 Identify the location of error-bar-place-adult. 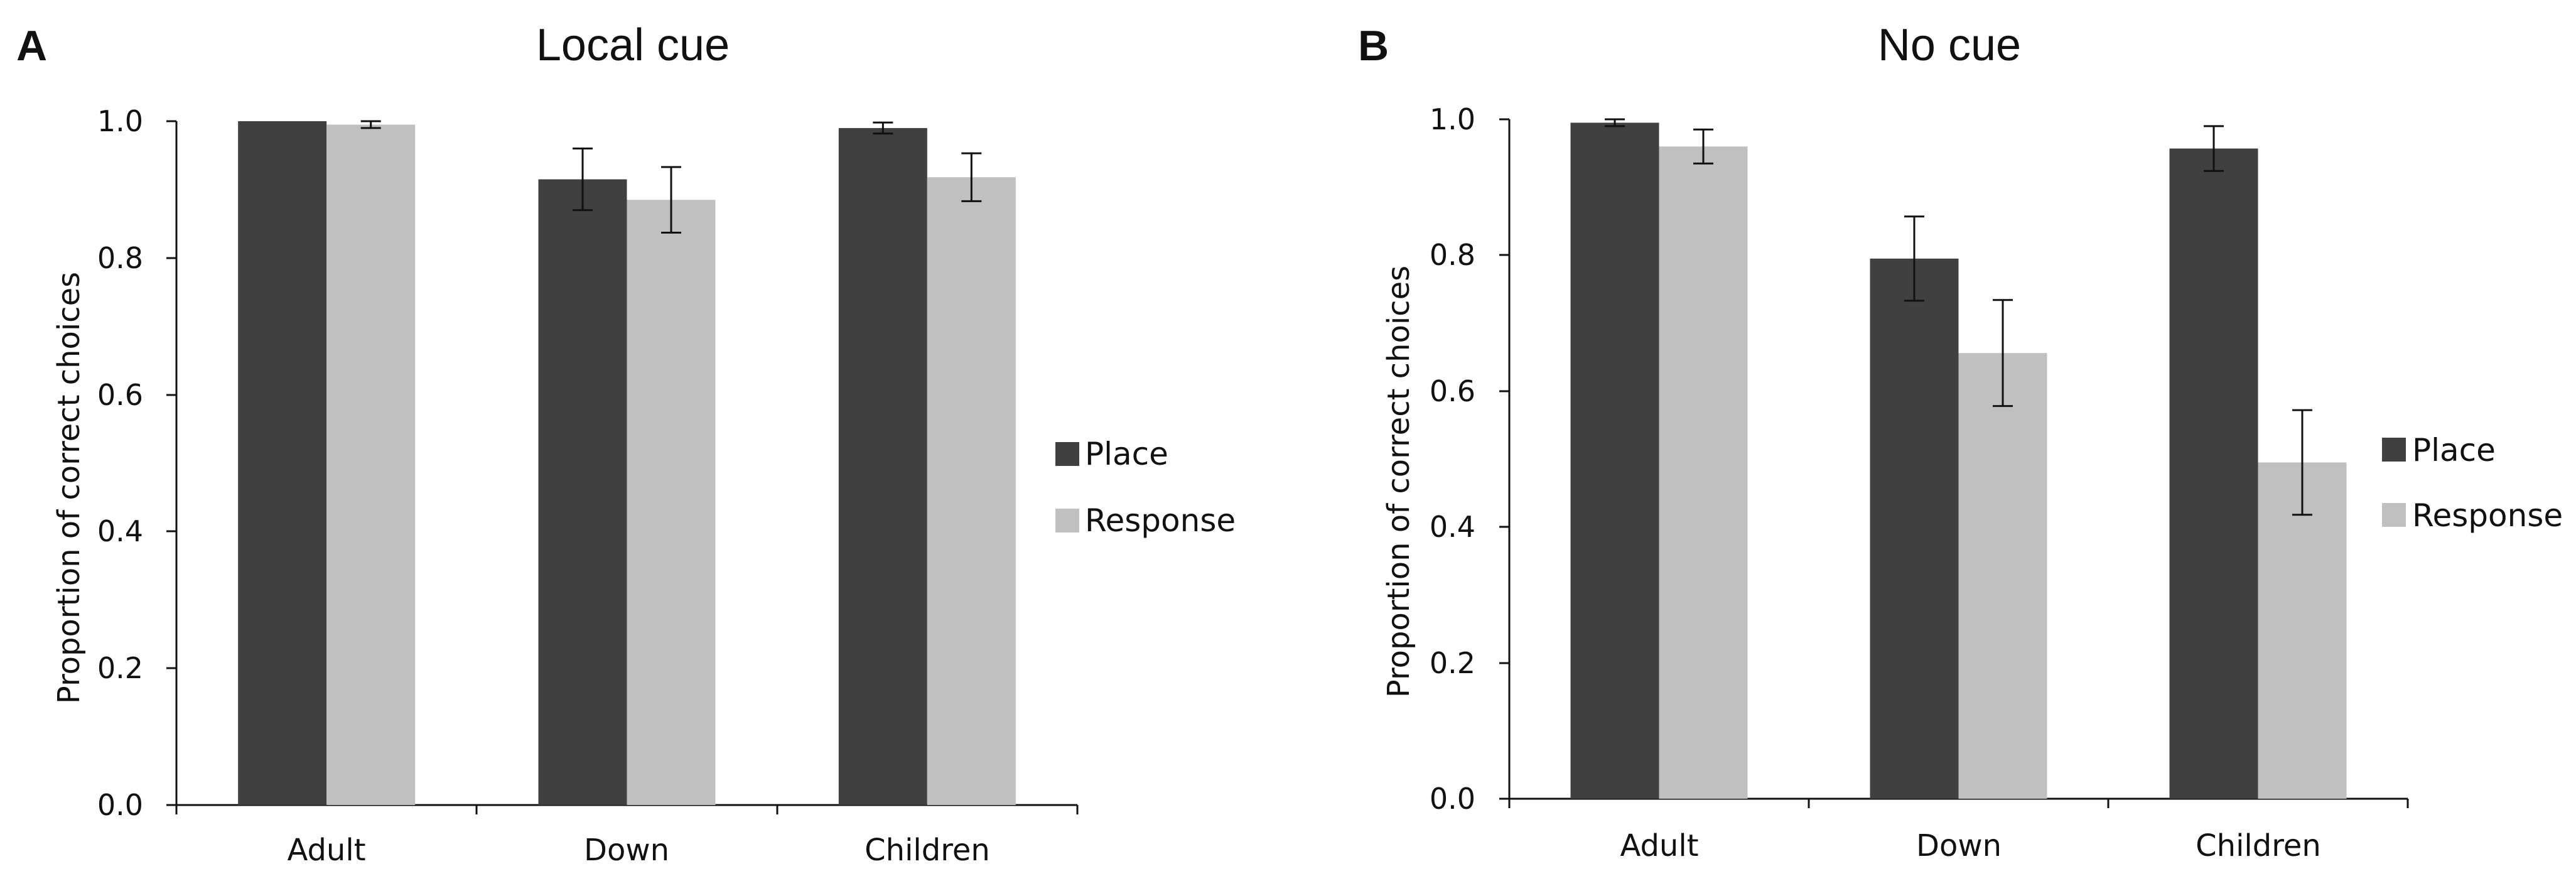
(1615, 122).